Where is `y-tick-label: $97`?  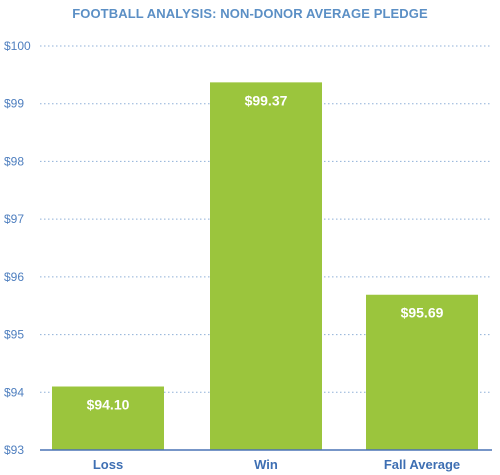 y-tick-label: $97 is located at coordinates (14, 219).